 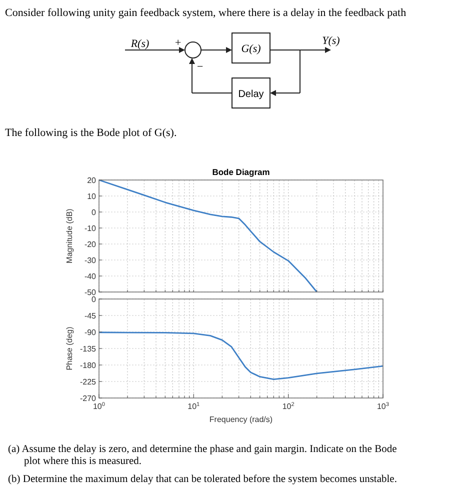 What do you see at coordinates (88, 349) in the screenshot?
I see `y-tick-label: -135` at bounding box center [88, 349].